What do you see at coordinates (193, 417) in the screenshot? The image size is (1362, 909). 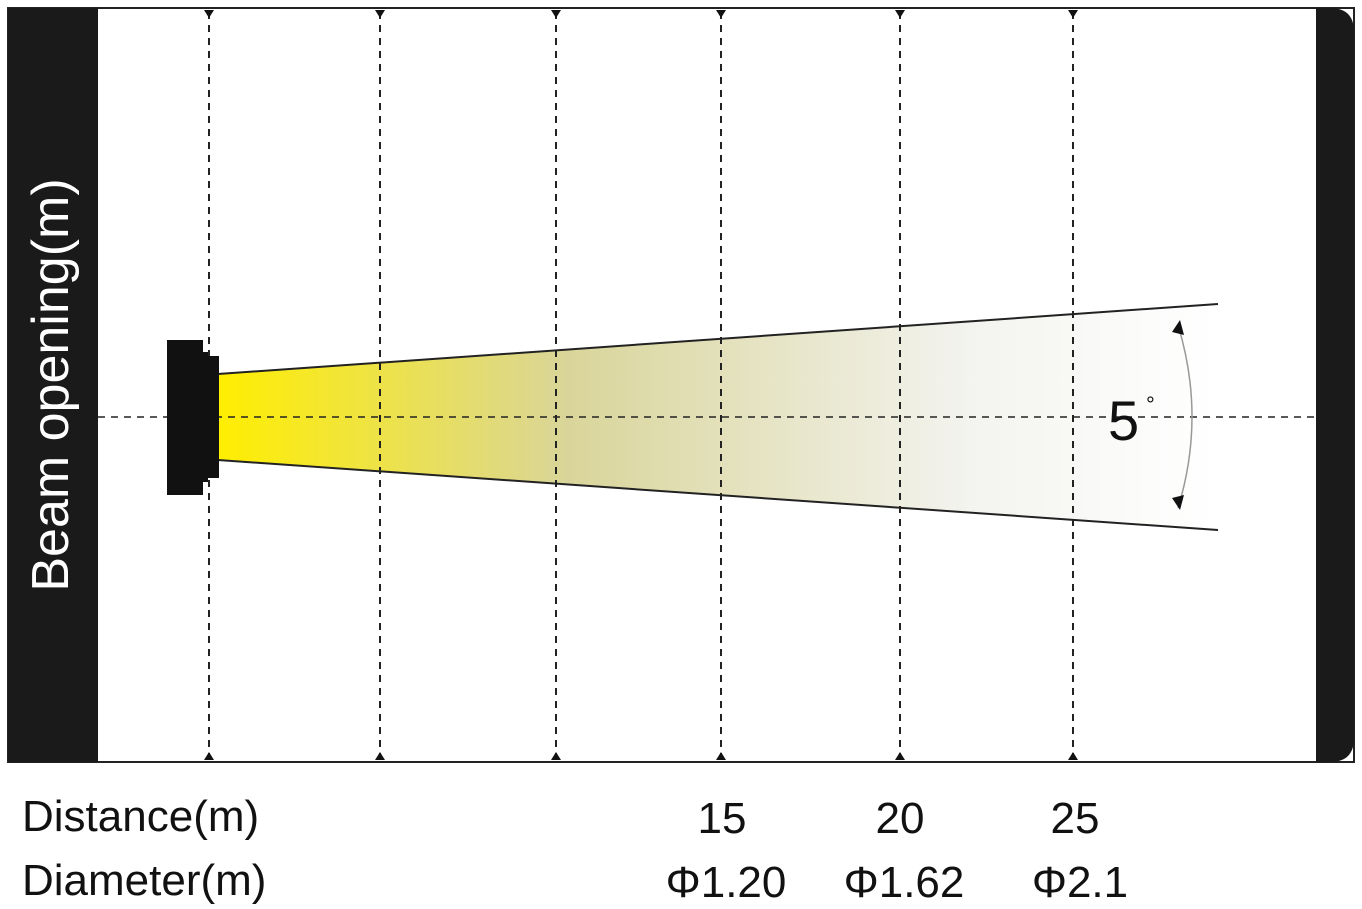 I see `light-fixture-icon` at bounding box center [193, 417].